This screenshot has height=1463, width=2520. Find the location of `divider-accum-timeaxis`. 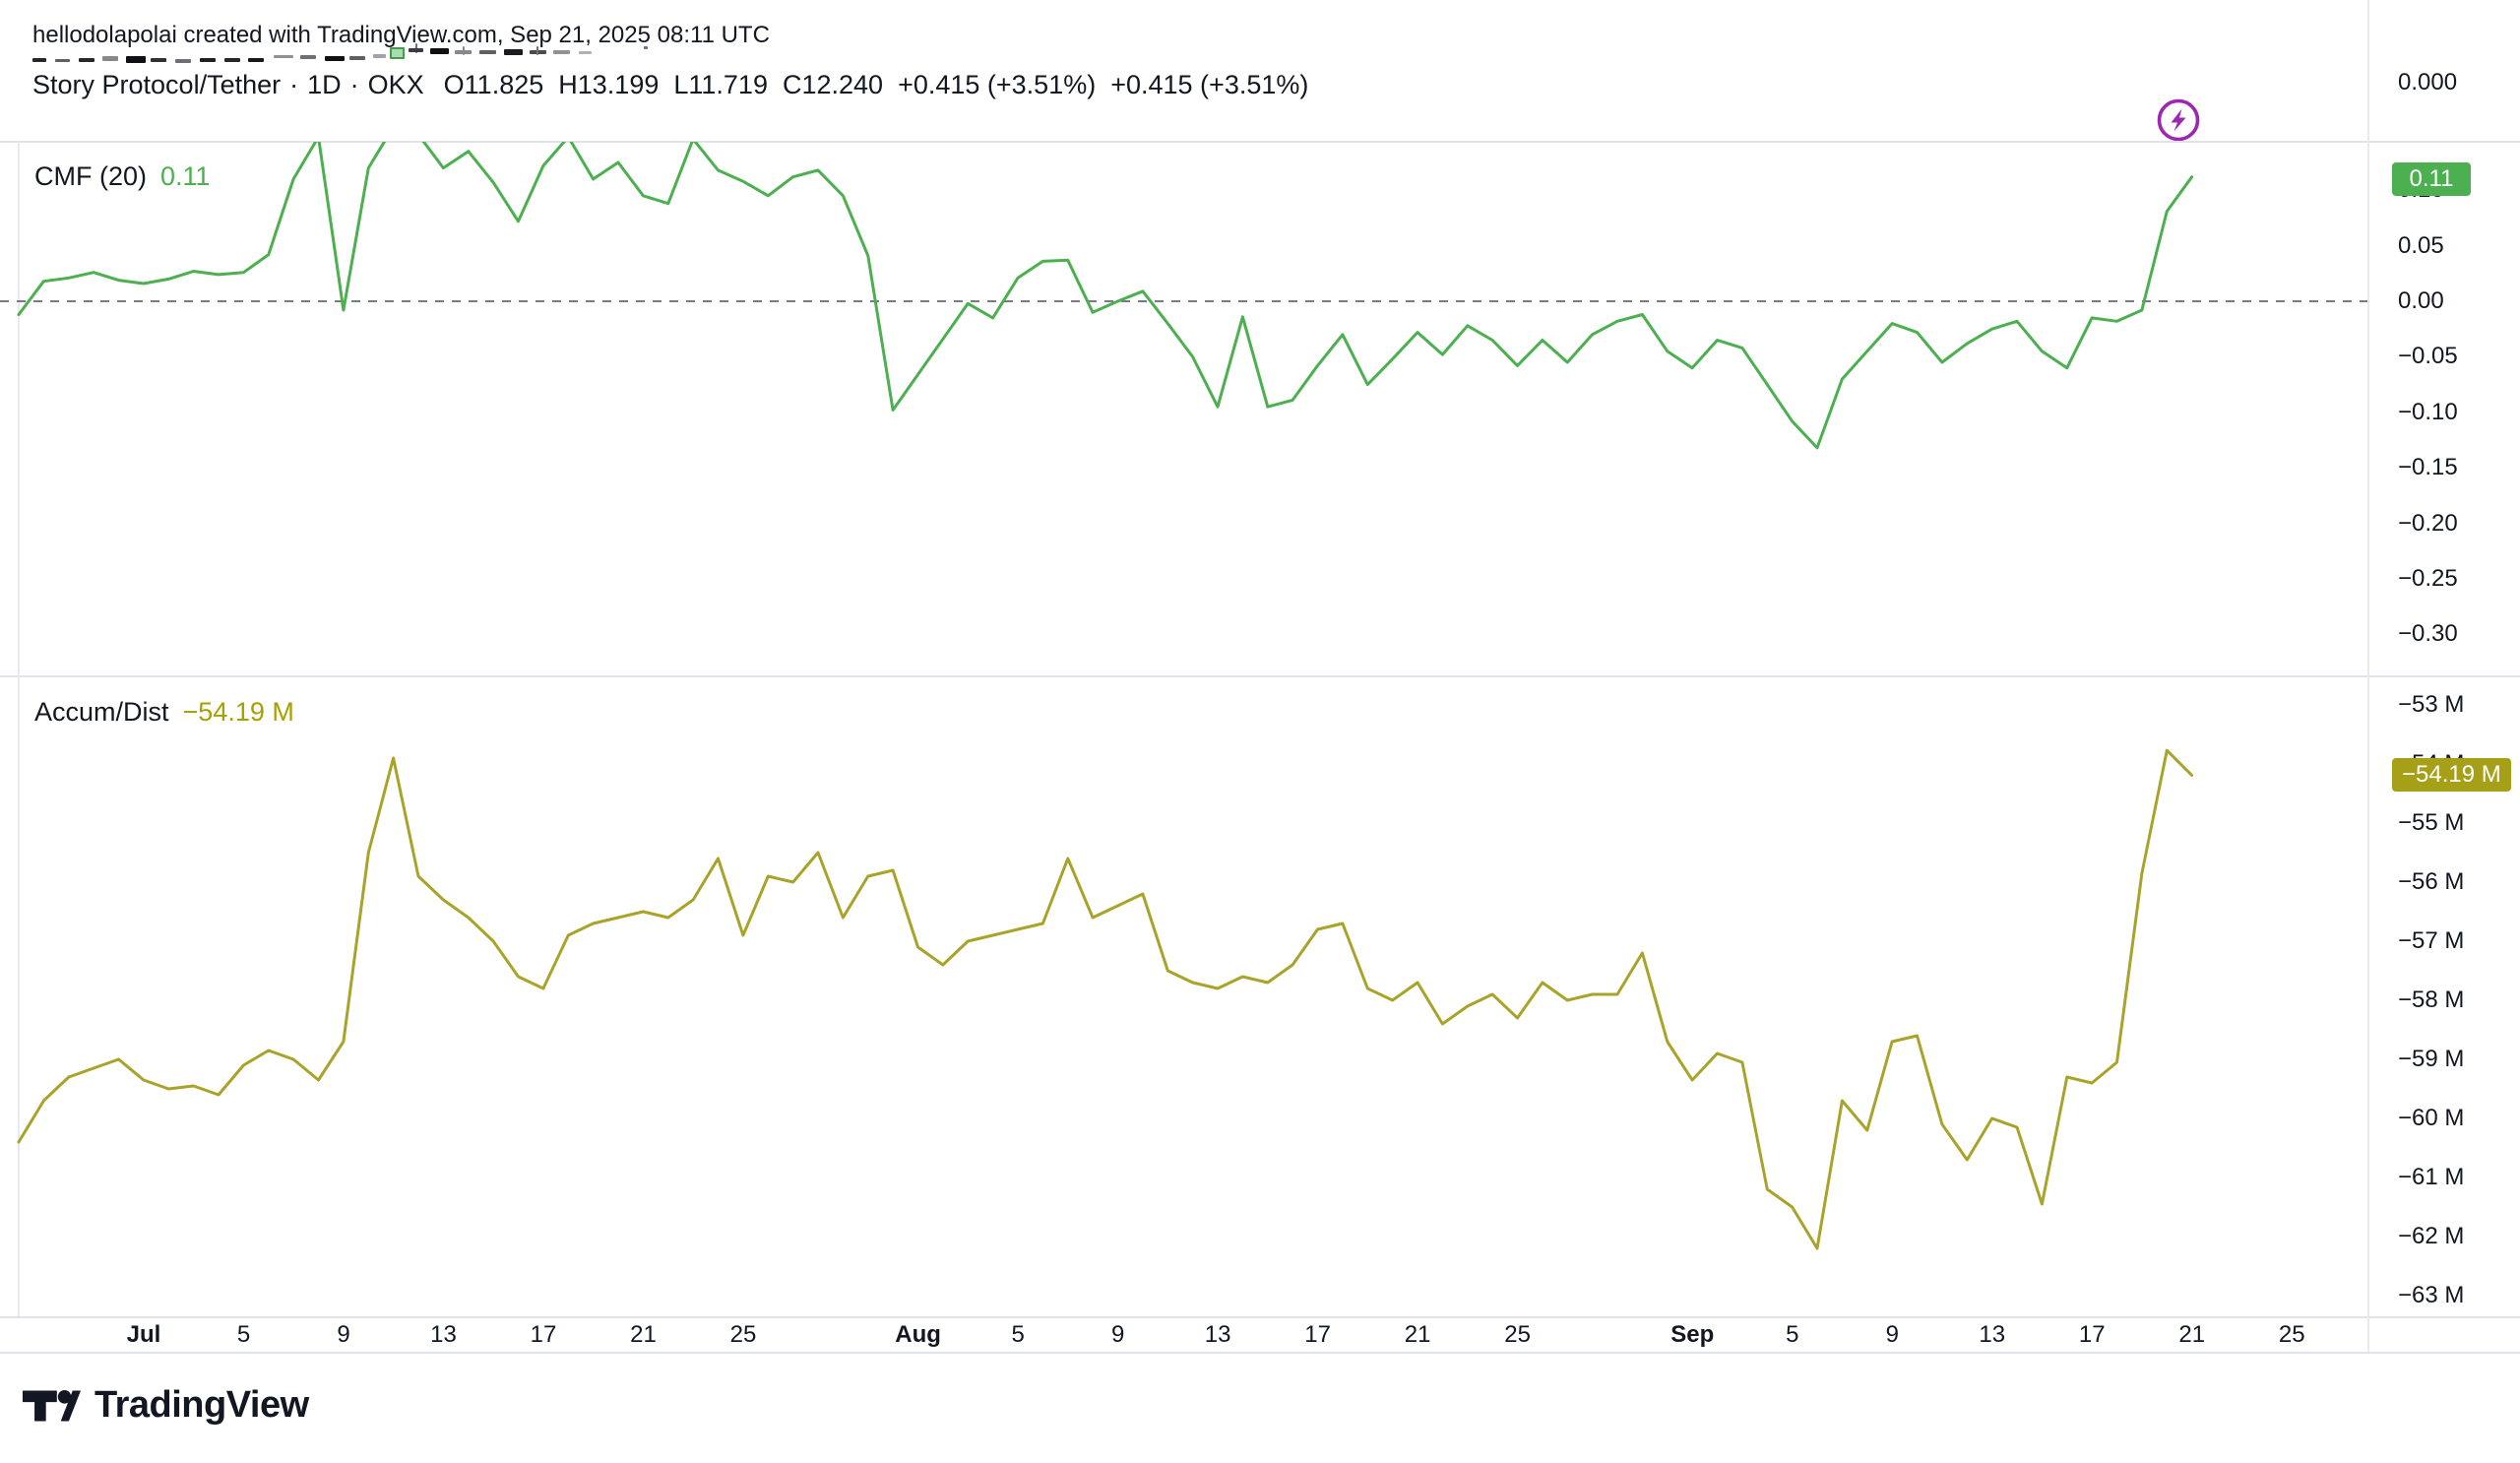

divider-accum-timeaxis is located at coordinates (1260, 1317).